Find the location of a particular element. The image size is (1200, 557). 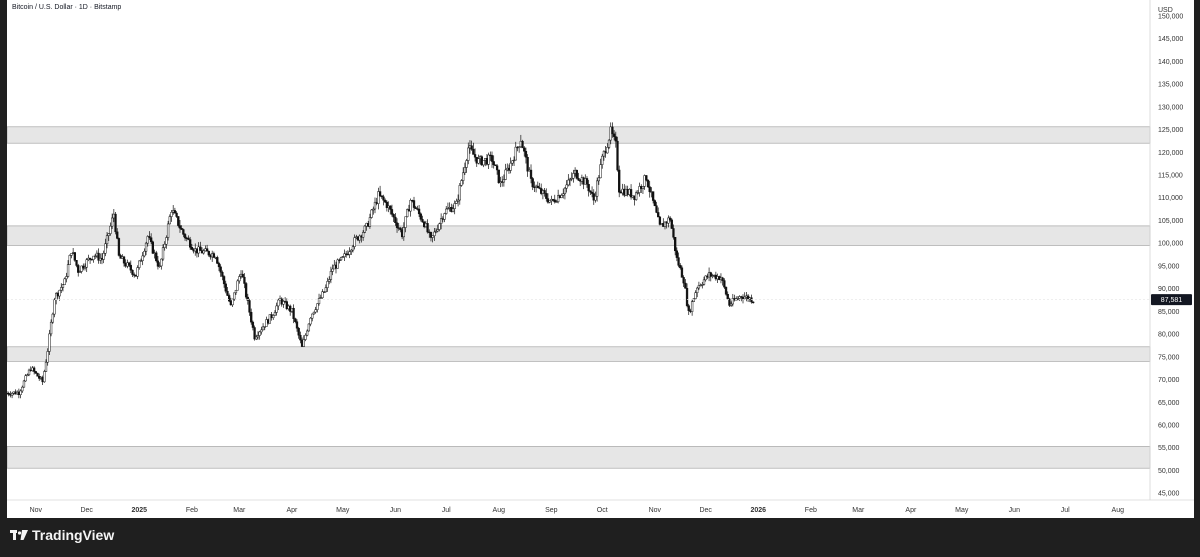

x-tick-label: May is located at coordinates (343, 510).